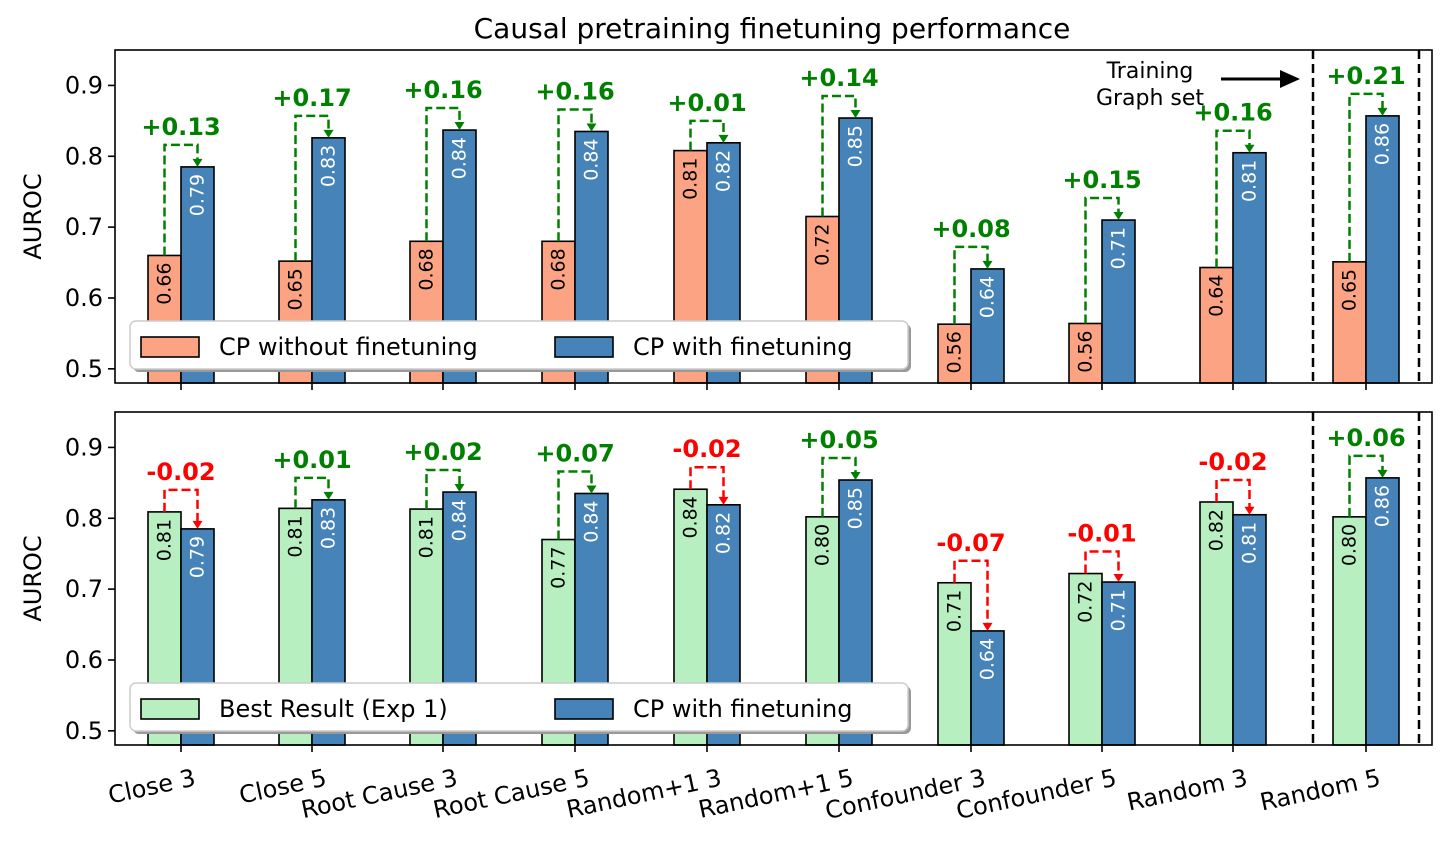 The width and height of the screenshot is (1446, 862). Describe the element at coordinates (970, 229) in the screenshot. I see `delta-label: +0.08` at that location.